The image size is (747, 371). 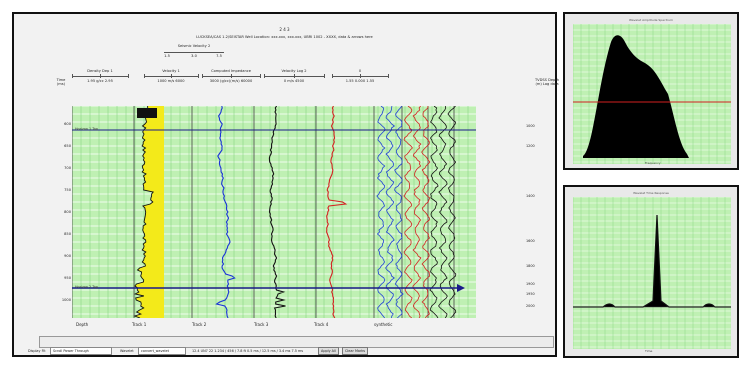 I want to click on depth-label: 800, so click(x=67, y=212).